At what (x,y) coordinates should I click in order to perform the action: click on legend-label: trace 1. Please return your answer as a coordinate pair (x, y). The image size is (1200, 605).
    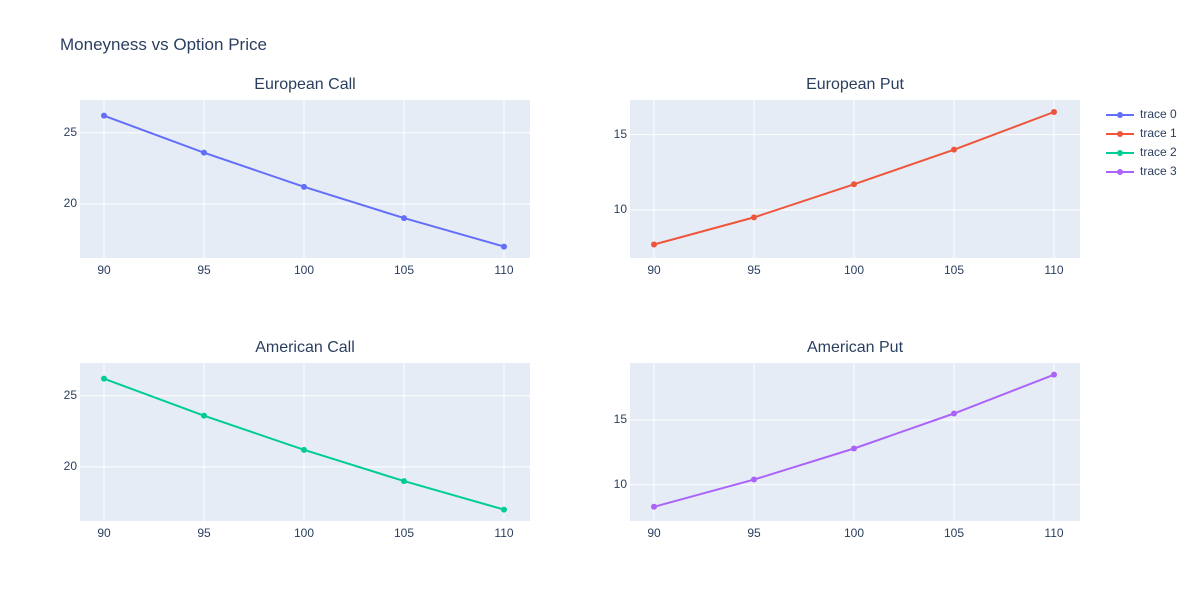
    Looking at the image, I should click on (1158, 133).